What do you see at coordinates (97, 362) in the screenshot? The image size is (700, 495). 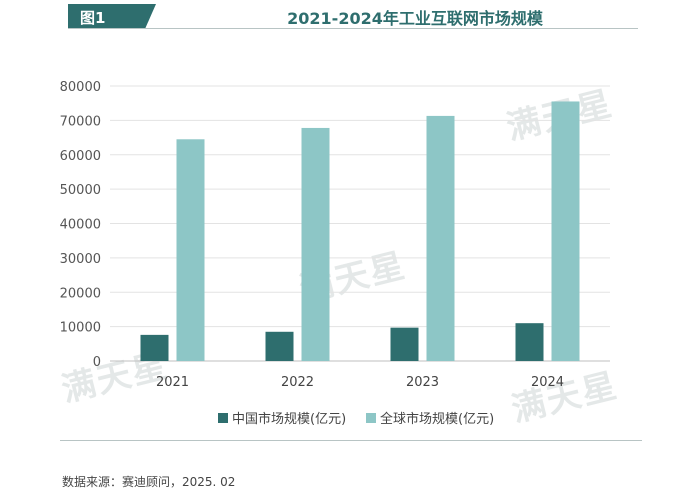 I see `y-tick-label: 0` at bounding box center [97, 362].